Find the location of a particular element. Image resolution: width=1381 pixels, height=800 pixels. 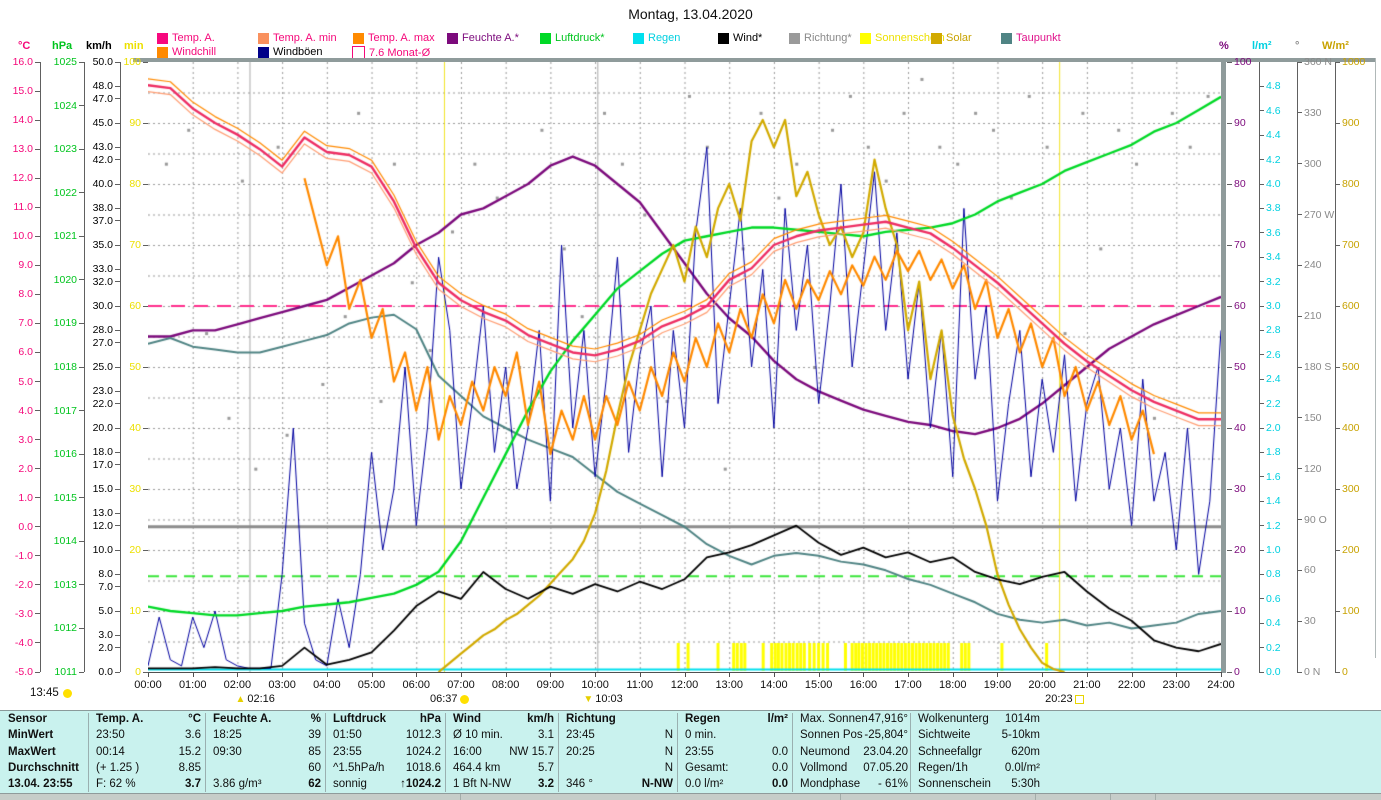

legend-item-taupunkt: Taupunkt is located at coordinates (1031, 38).